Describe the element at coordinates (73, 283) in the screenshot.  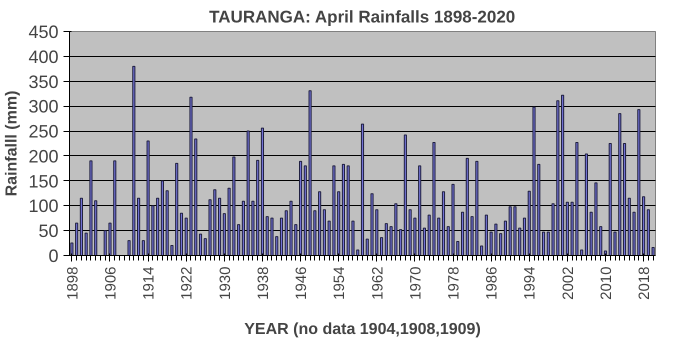
I see `x-tick-label: 1898` at that location.